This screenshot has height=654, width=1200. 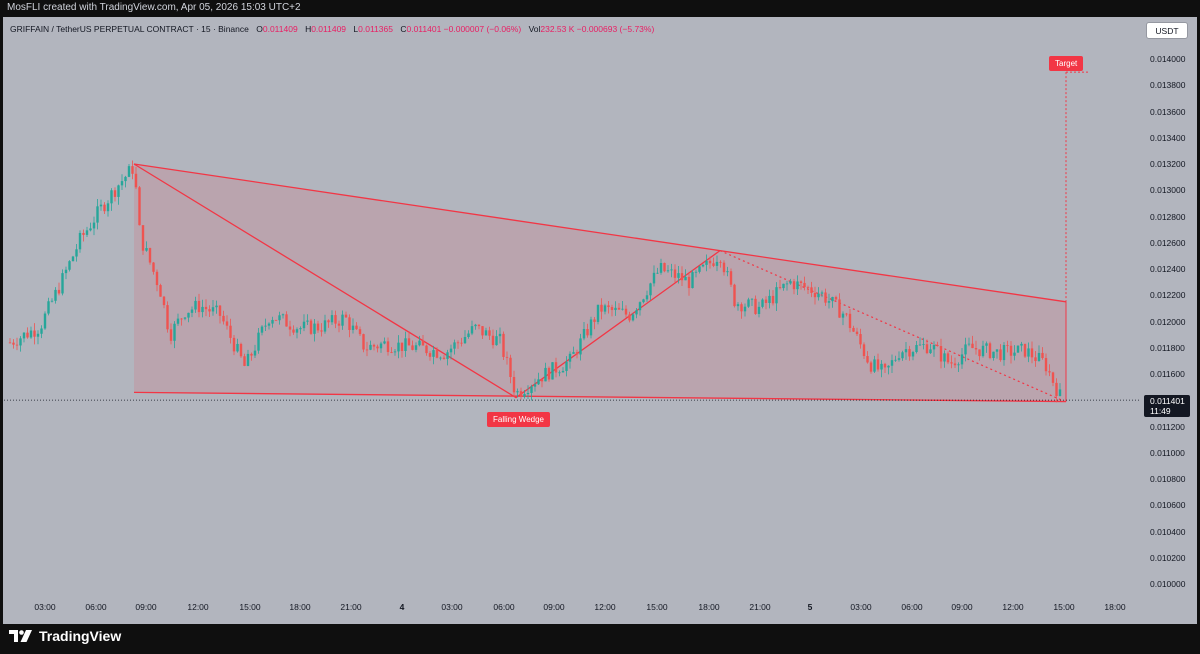 What do you see at coordinates (1013, 607) in the screenshot?
I see `time-axis-label: 12:00` at bounding box center [1013, 607].